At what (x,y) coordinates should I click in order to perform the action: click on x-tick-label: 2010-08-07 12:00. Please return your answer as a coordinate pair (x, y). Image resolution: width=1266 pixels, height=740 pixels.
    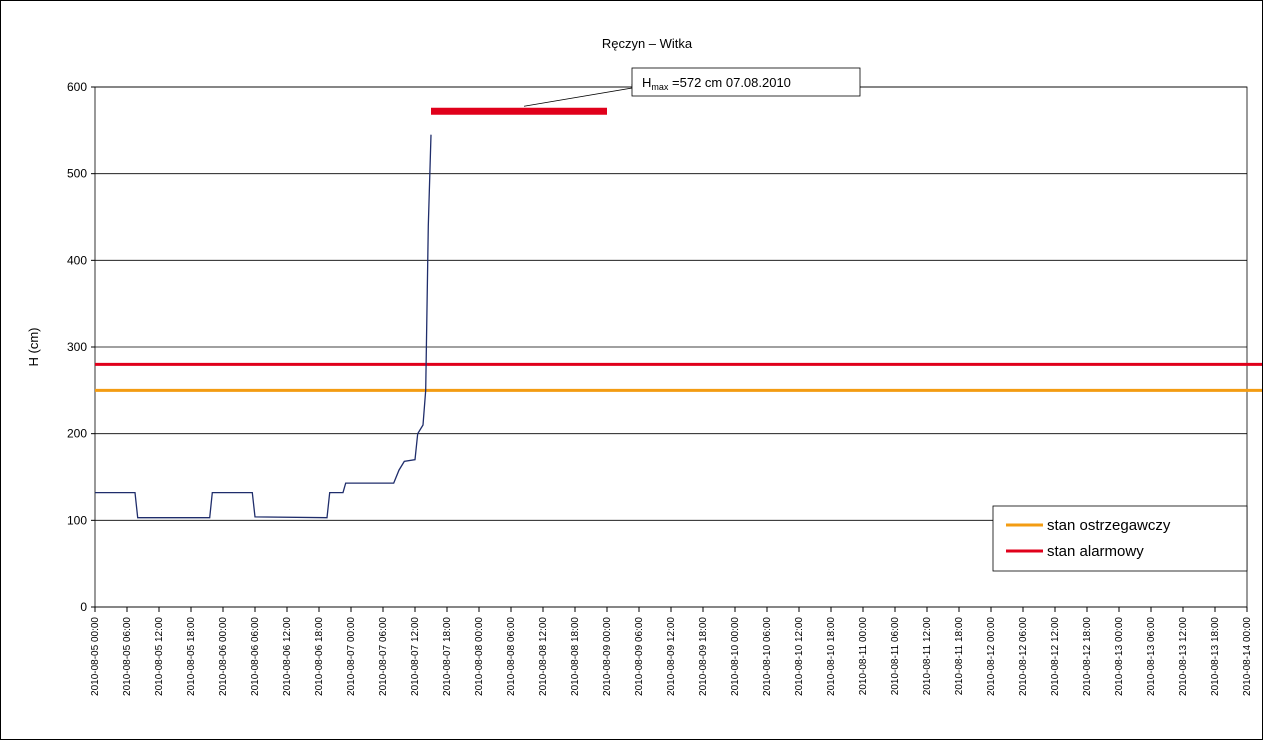
    Looking at the image, I should click on (415, 656).